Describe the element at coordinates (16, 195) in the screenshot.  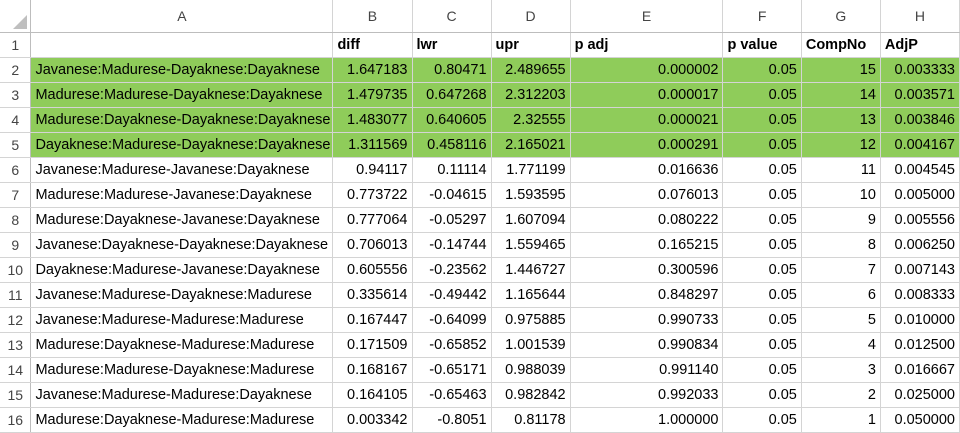
I see `row-header: 7` at that location.